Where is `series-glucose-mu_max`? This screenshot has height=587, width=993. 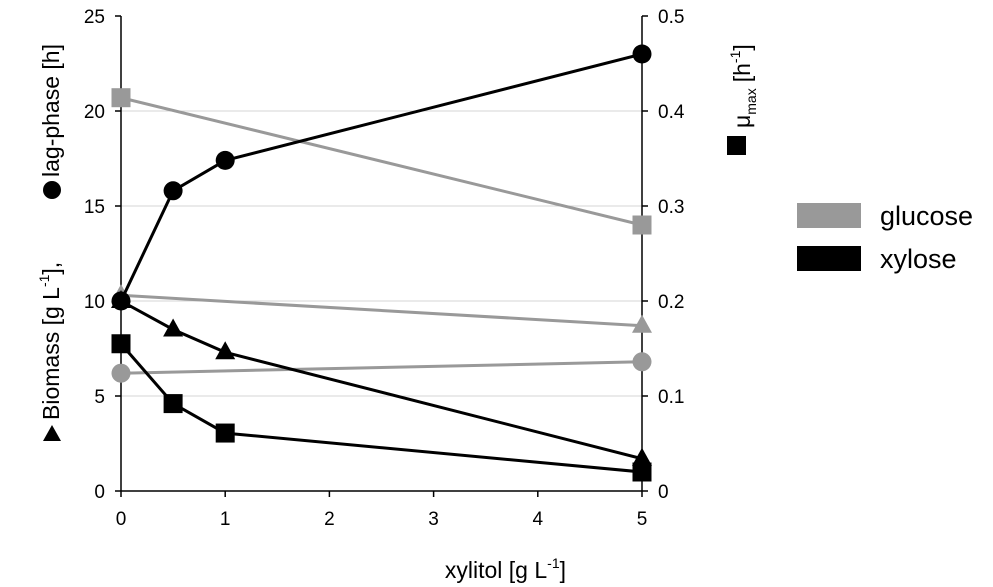
series-glucose-mu_max is located at coordinates (381, 161).